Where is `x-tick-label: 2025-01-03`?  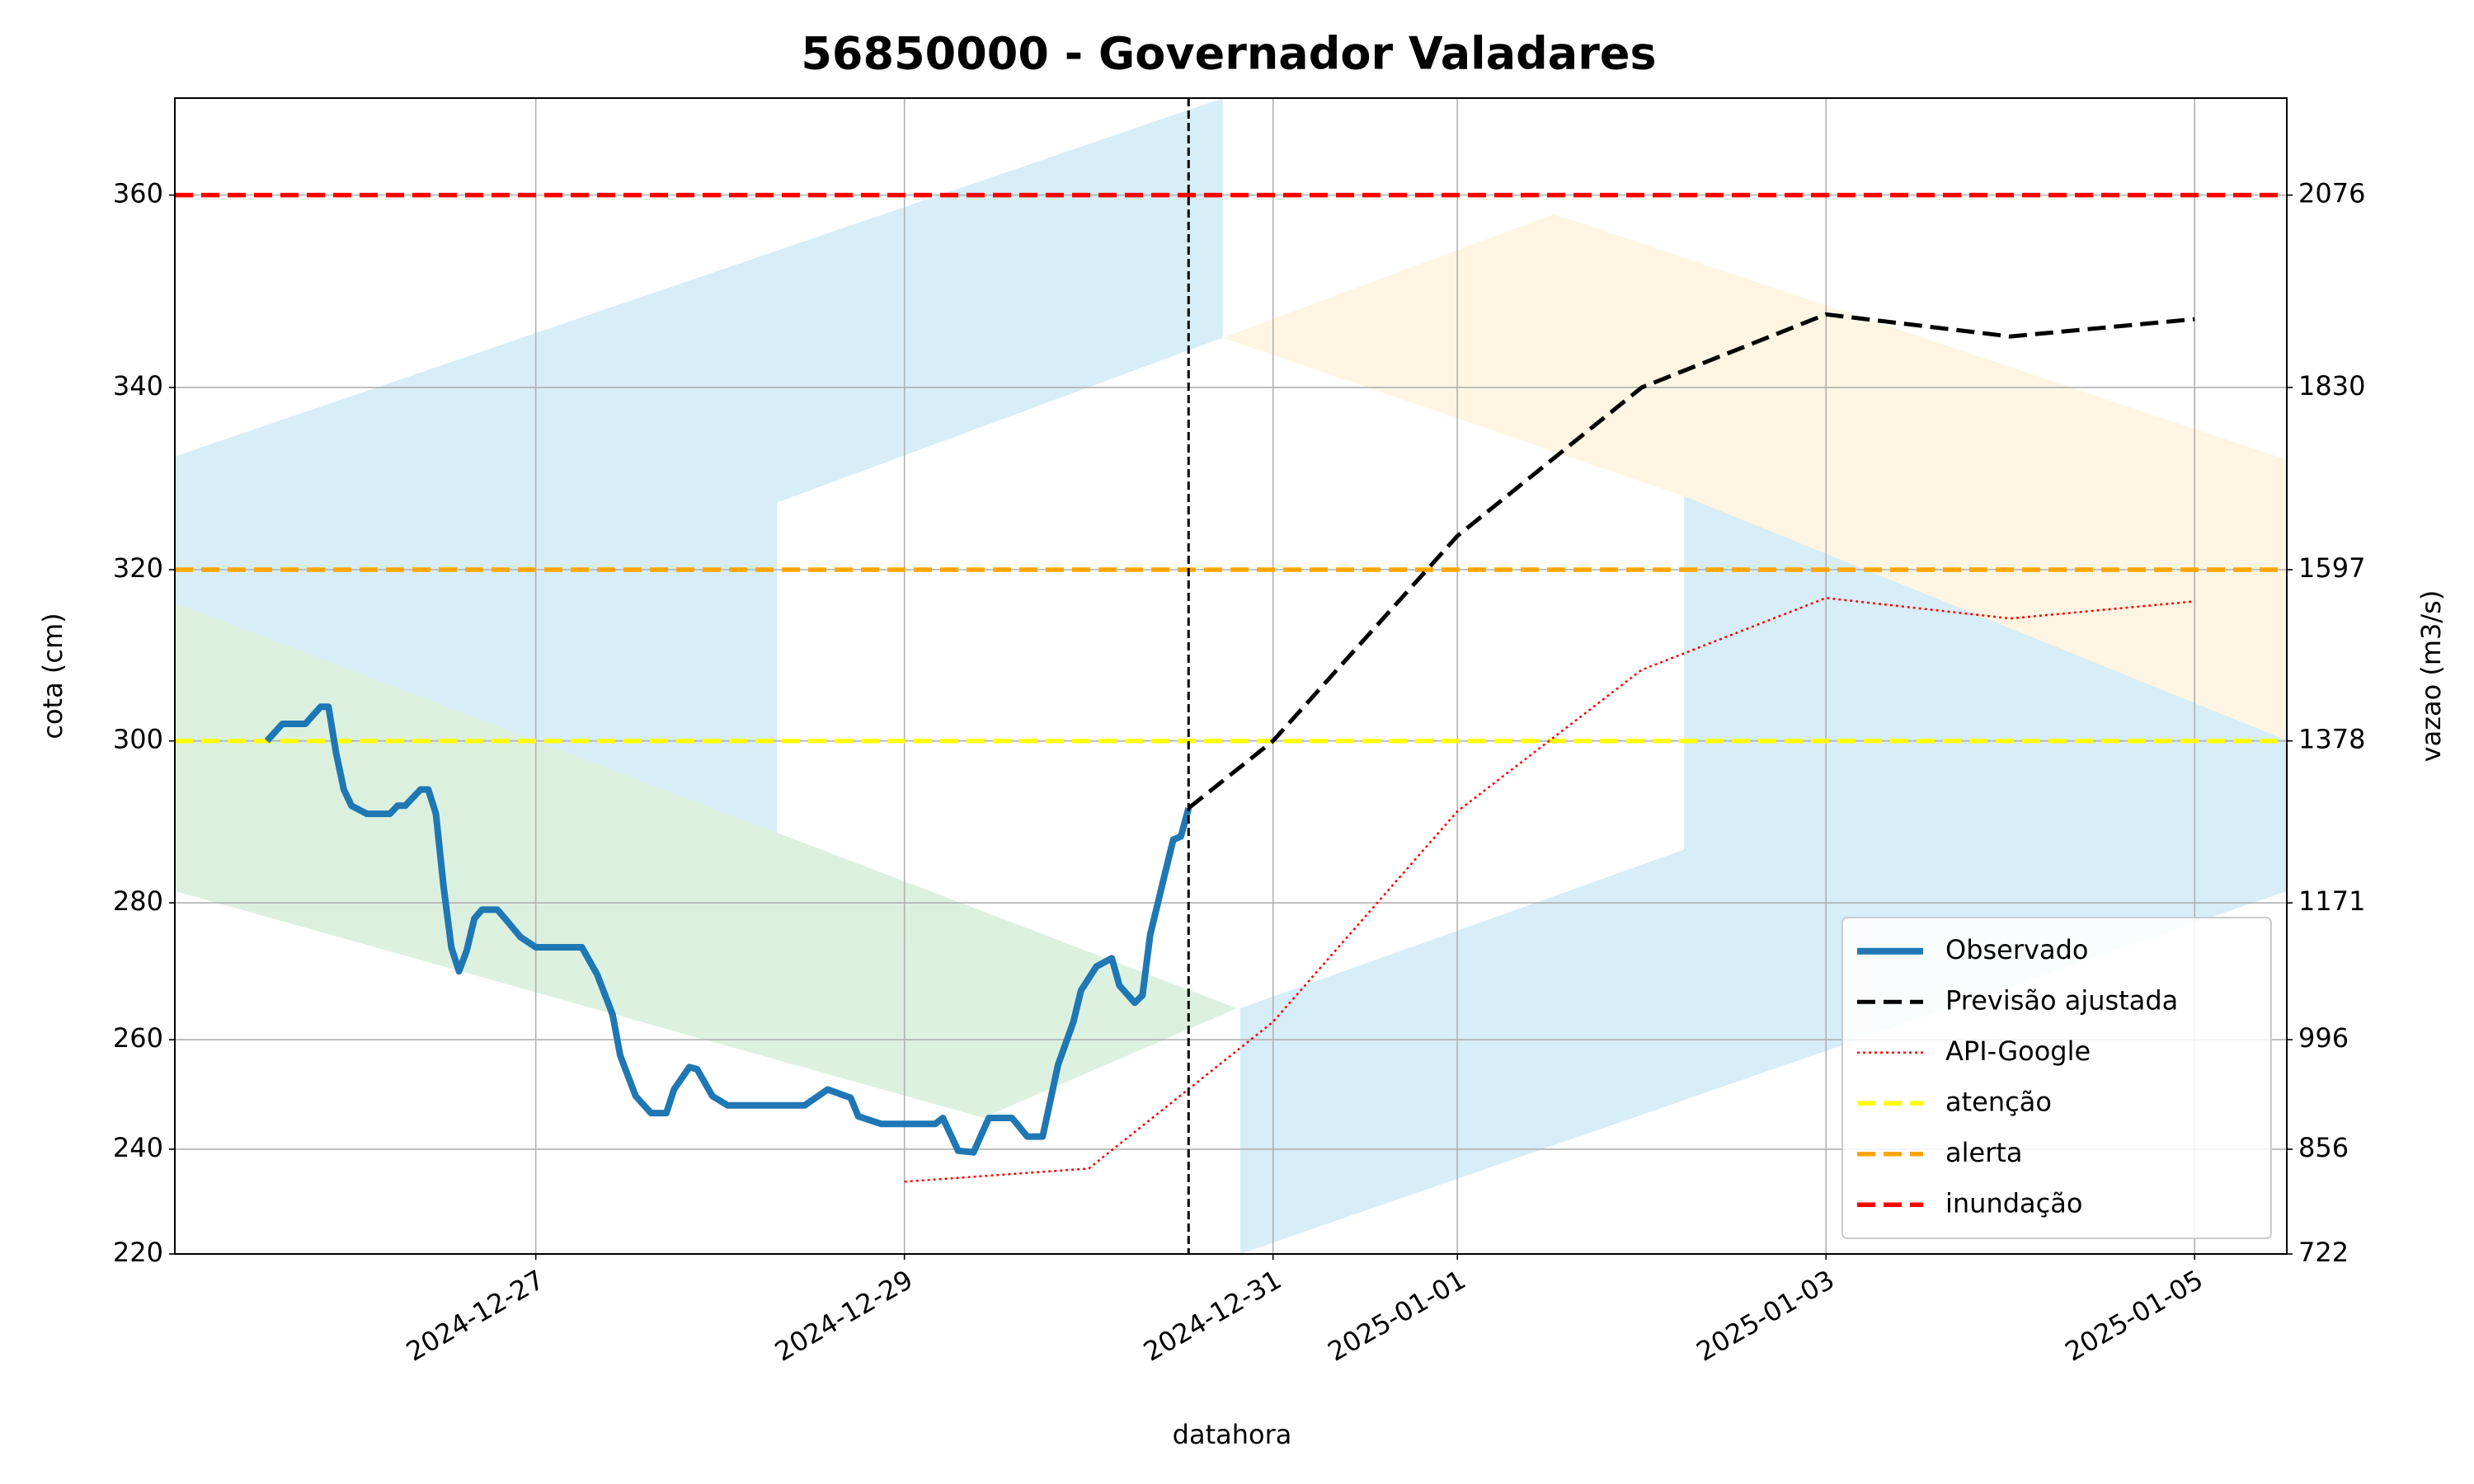
x-tick-label: 2025-01-03 is located at coordinates (1765, 1316).